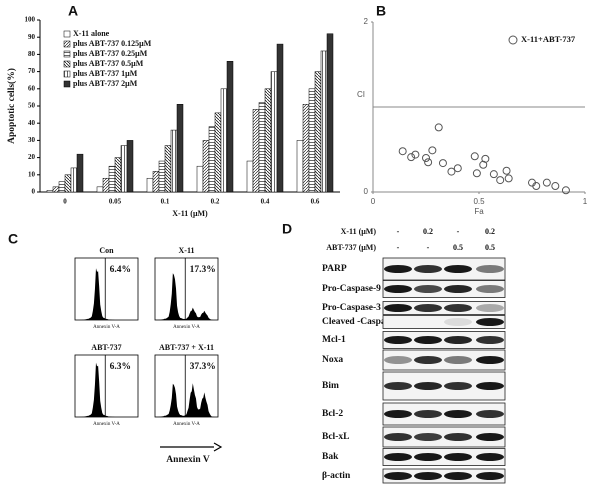 The width and height of the screenshot is (600, 488). Describe the element at coordinates (105, 73) in the screenshot. I see `legend-label: plus ABT-737 1μM` at that location.